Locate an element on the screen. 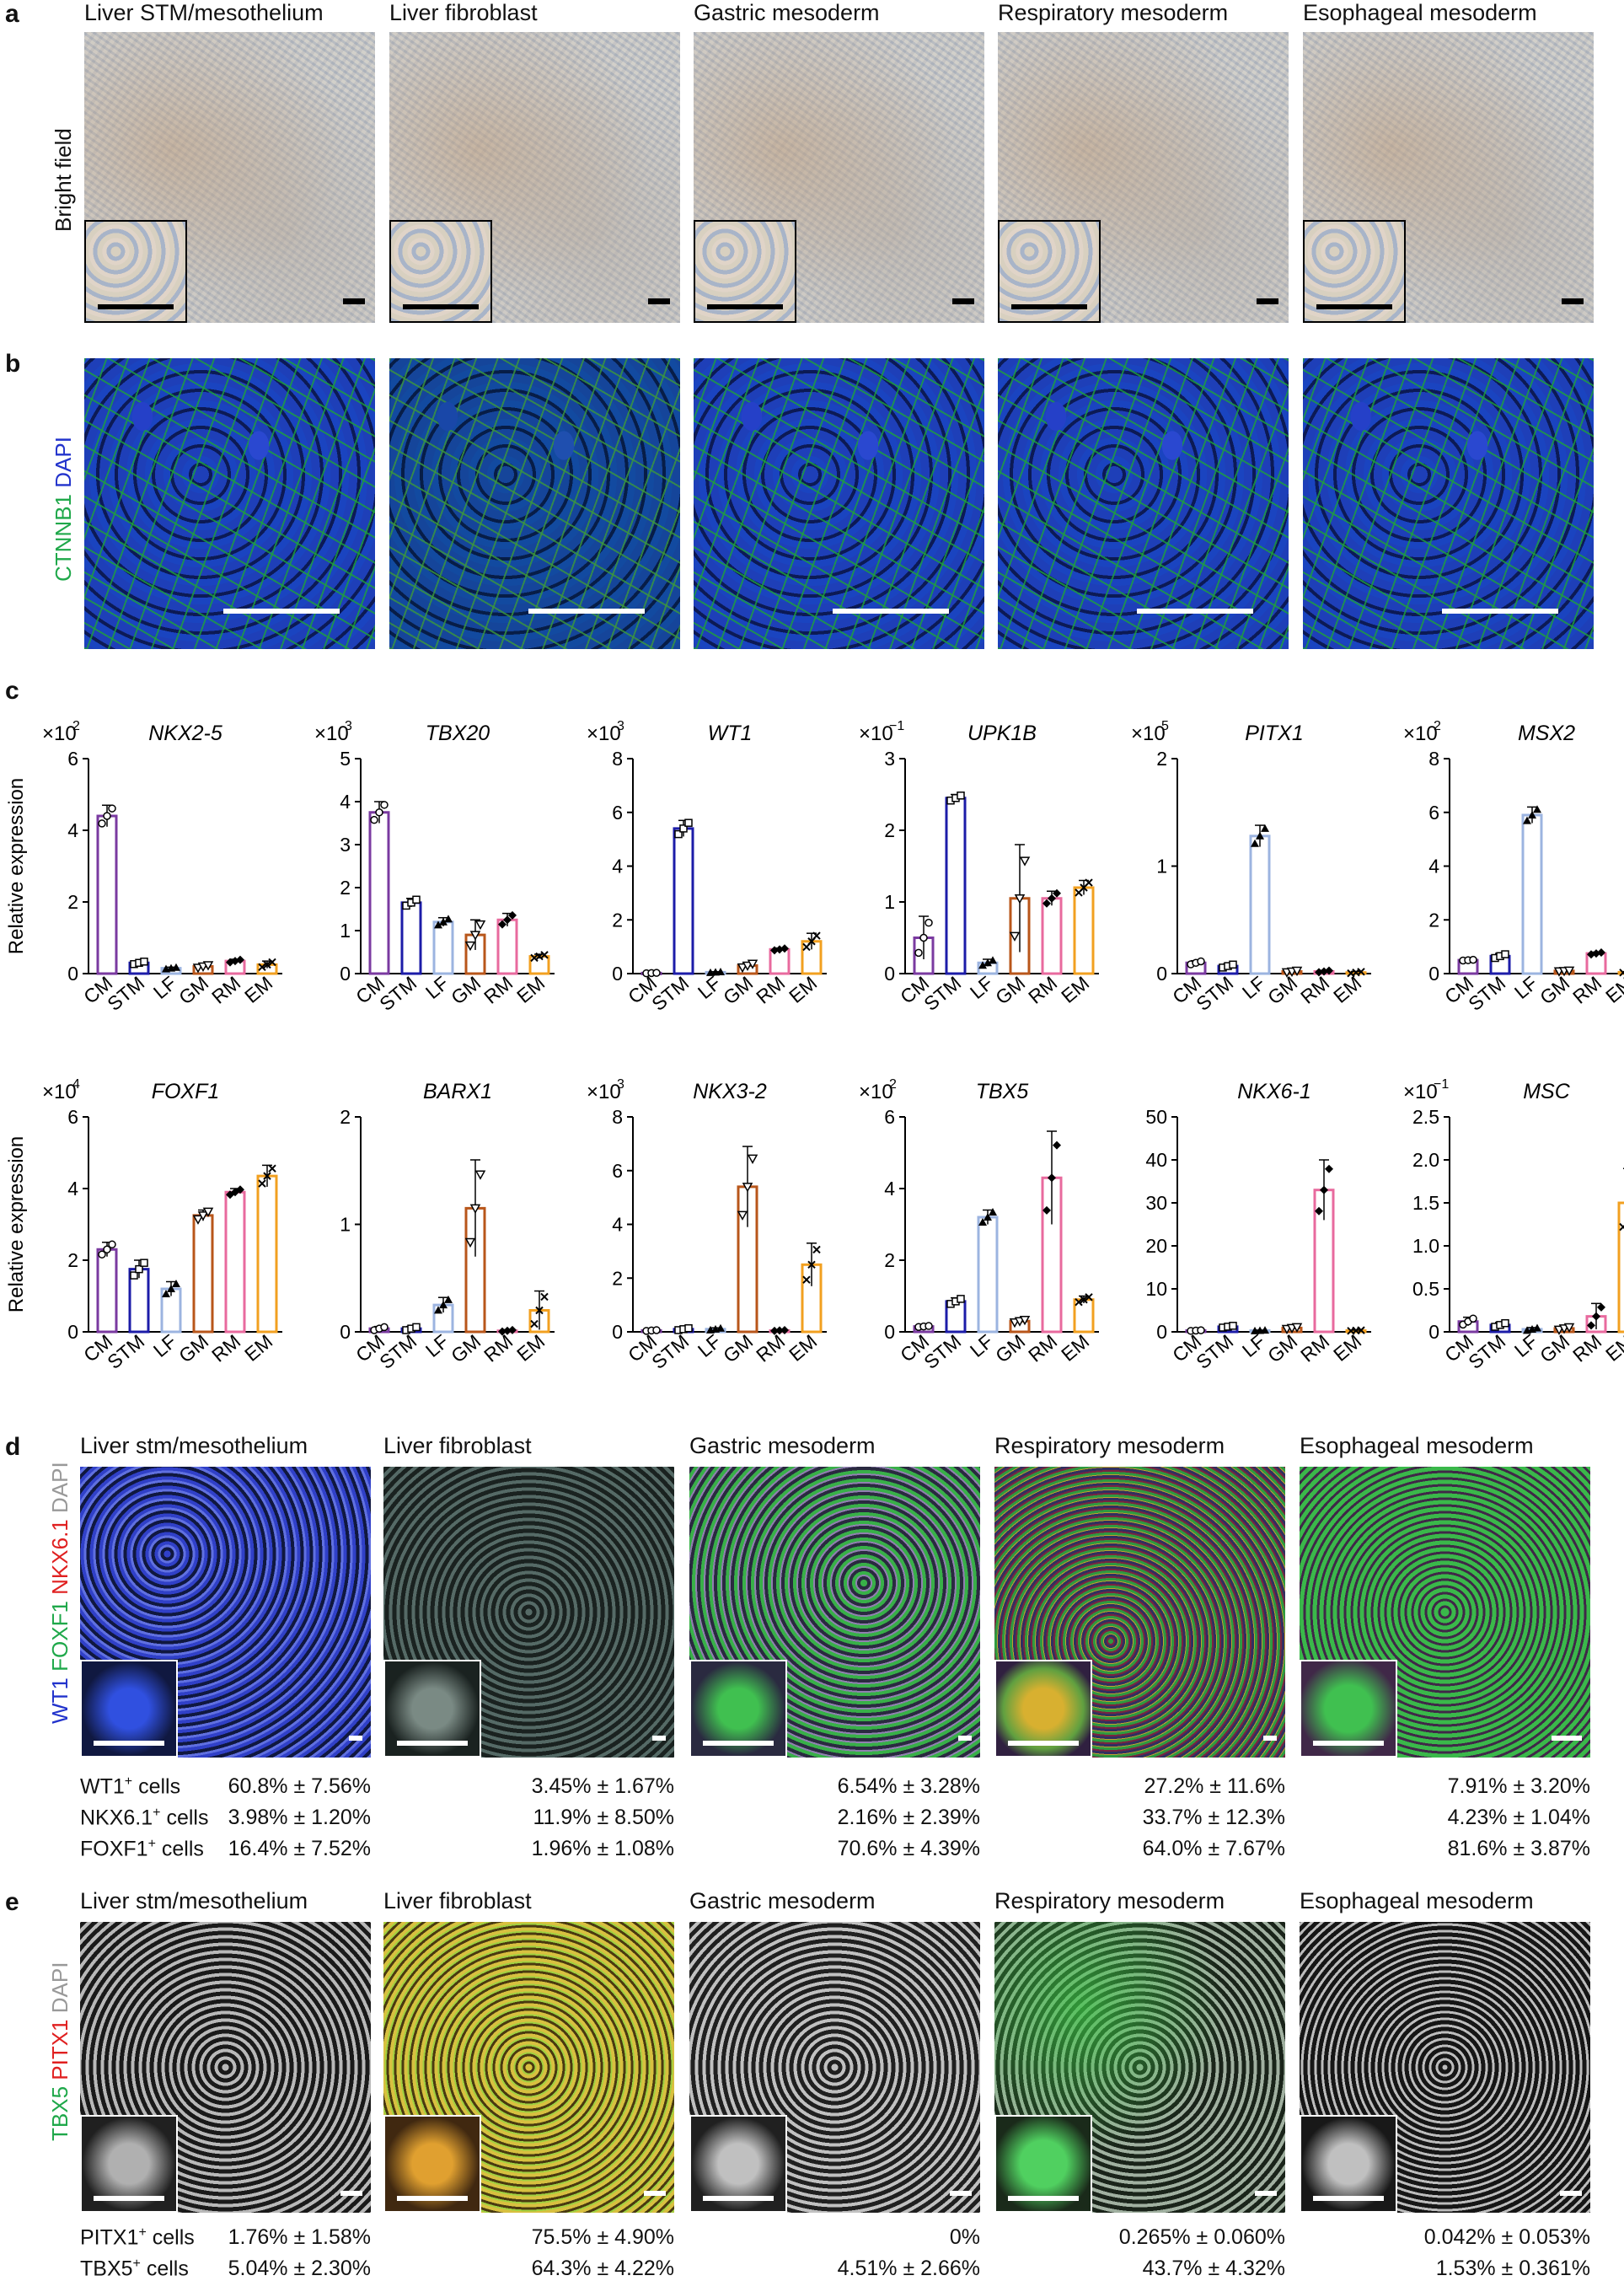 Image resolution: width=1624 pixels, height=2281 pixels. chart-8-ytick-label: 2 is located at coordinates (617, 1278).